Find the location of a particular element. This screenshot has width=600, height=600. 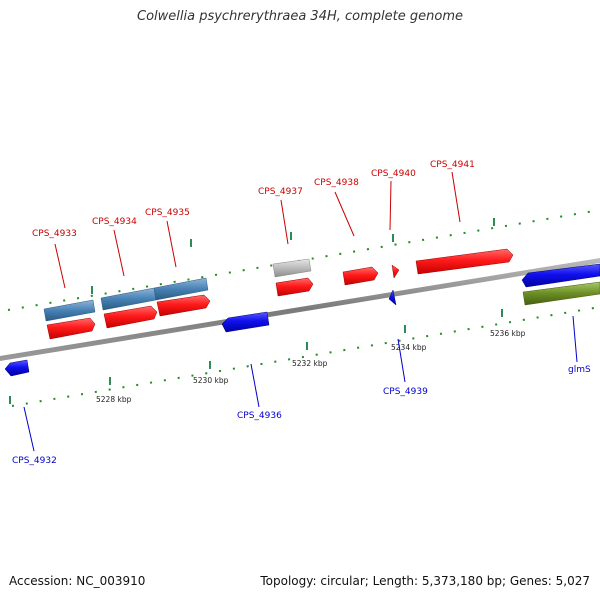

scale-label-5230: 5230 kbp is located at coordinates (211, 380).